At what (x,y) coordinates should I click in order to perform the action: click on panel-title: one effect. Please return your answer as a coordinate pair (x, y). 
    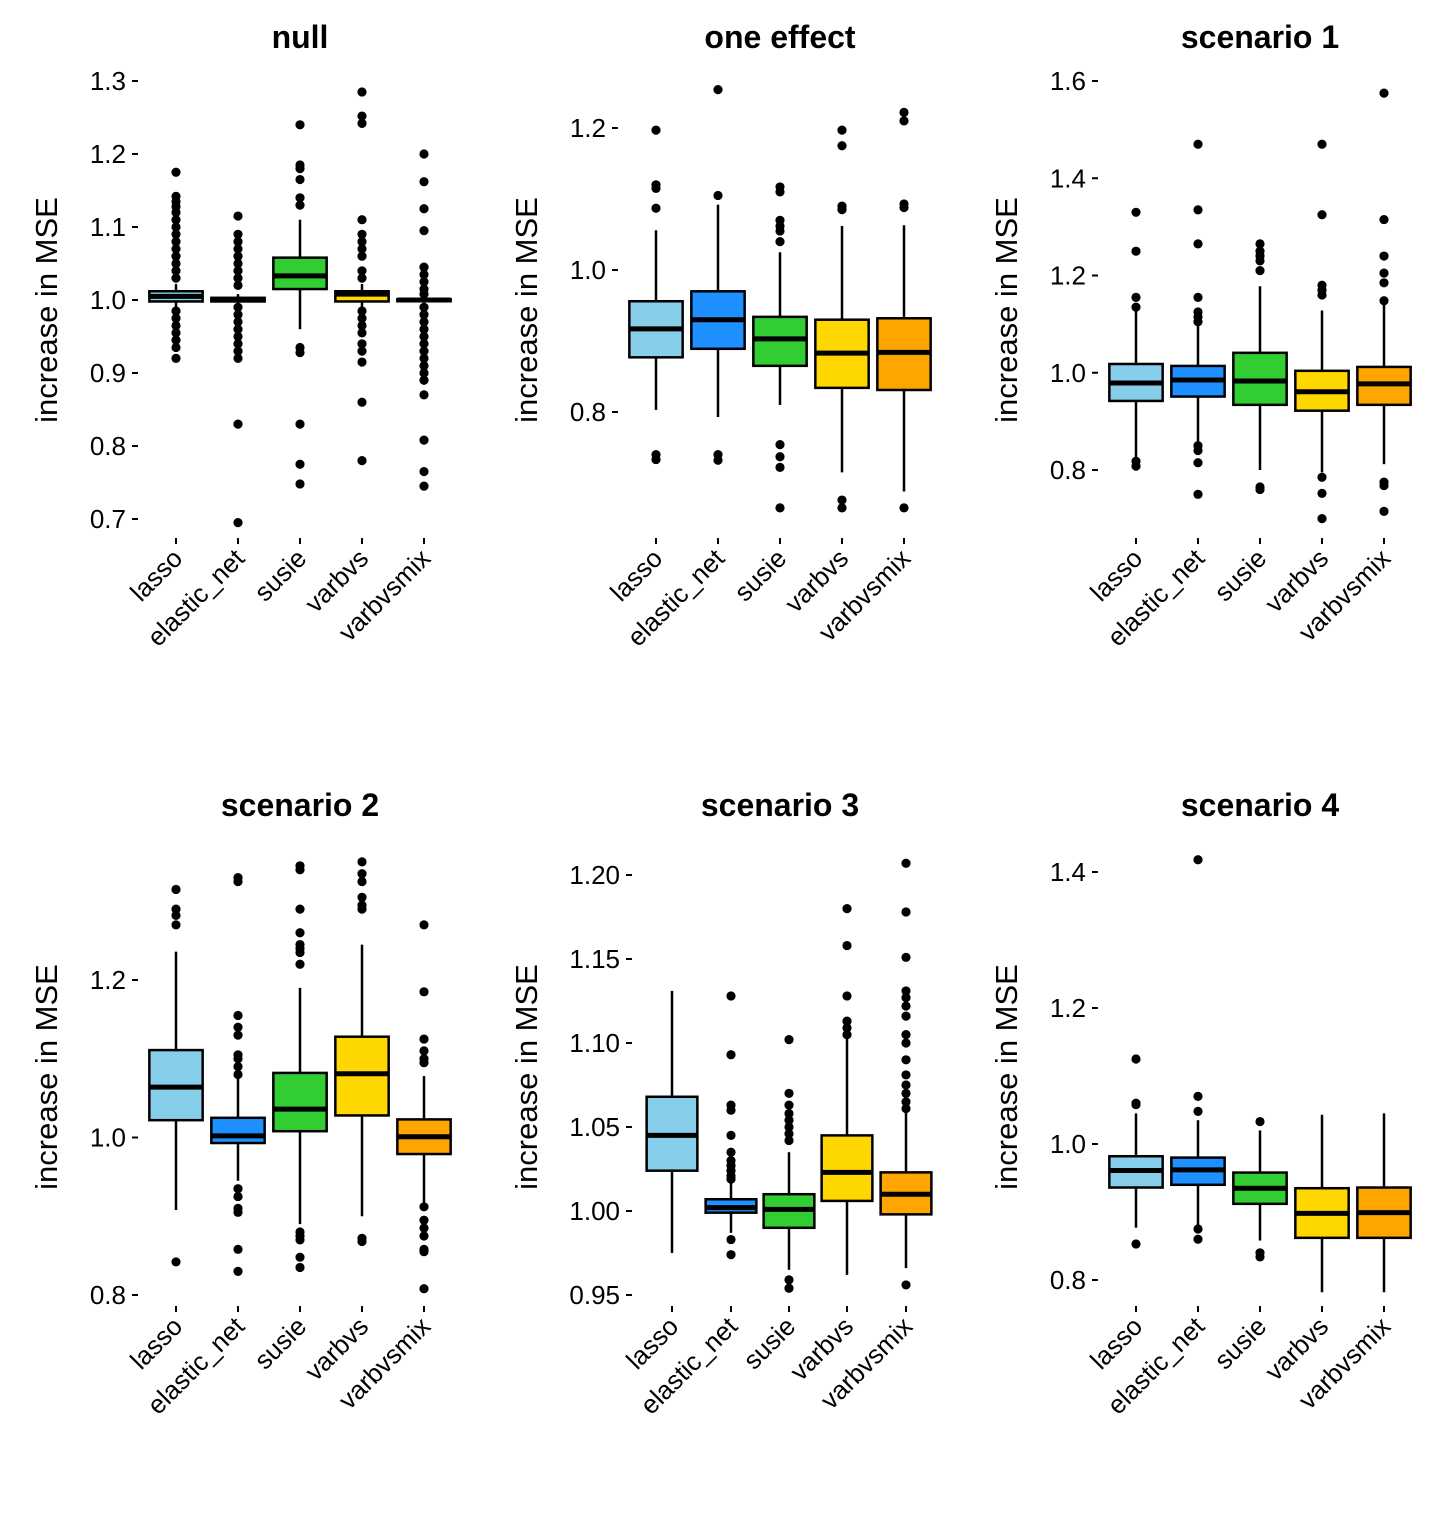
    Looking at the image, I should click on (779, 37).